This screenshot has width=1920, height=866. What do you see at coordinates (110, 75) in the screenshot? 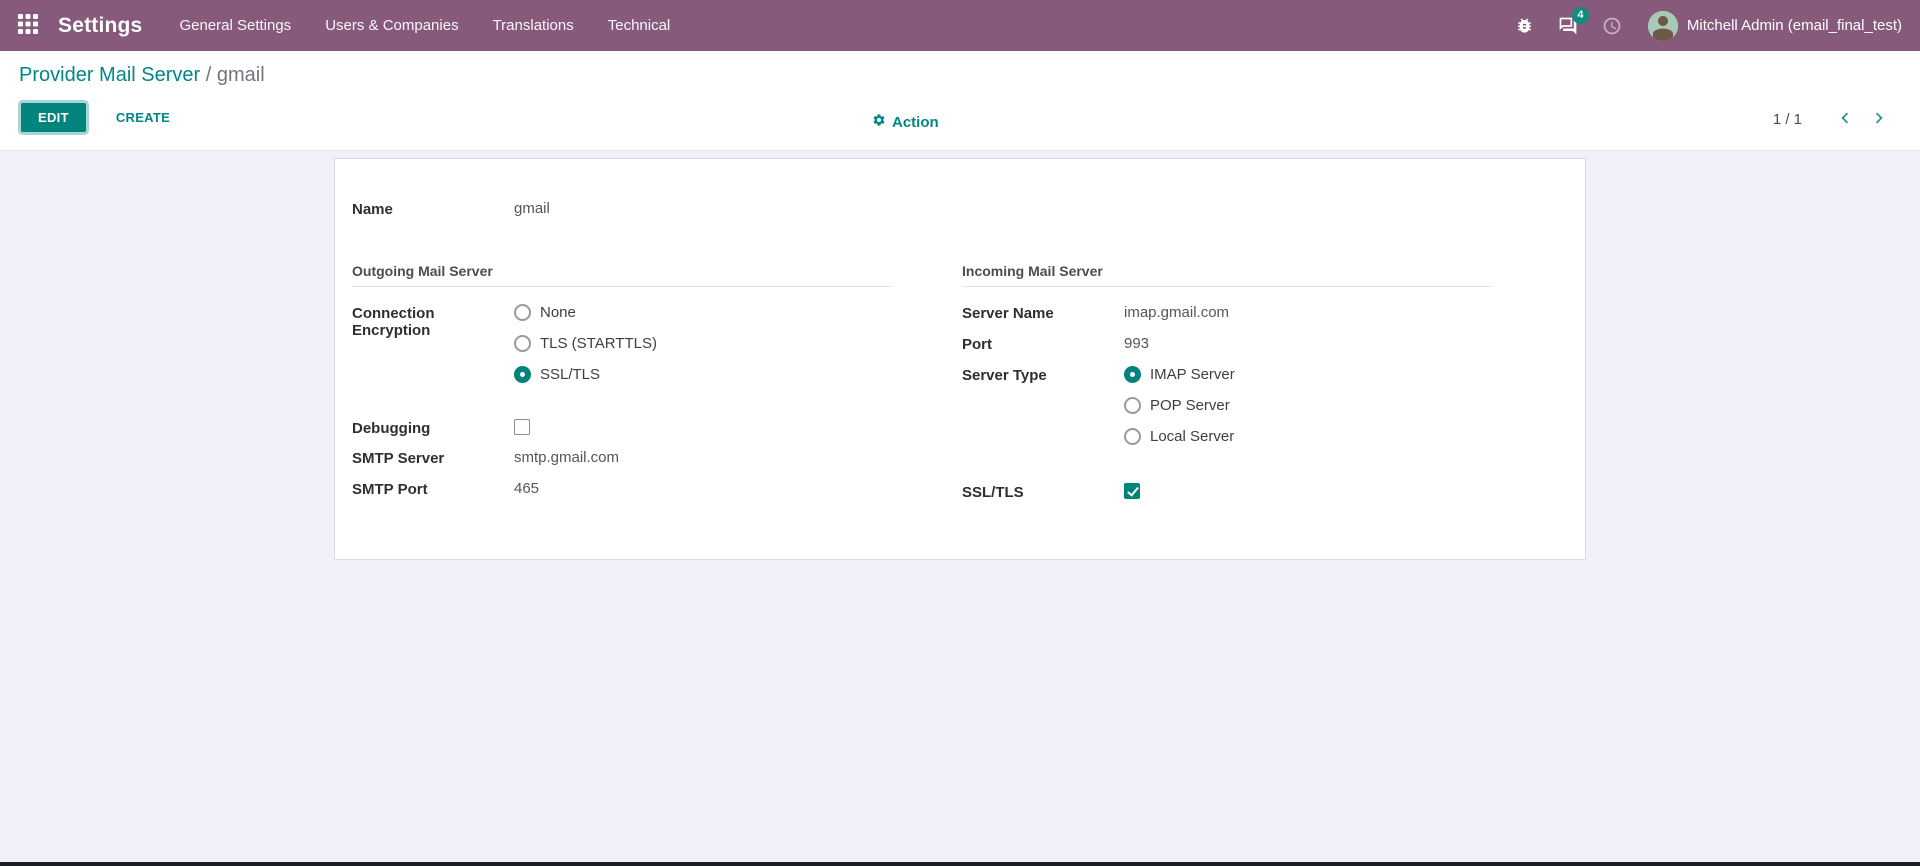
I see `breadcrumb-parent-link: Provider Mail Server` at bounding box center [110, 75].